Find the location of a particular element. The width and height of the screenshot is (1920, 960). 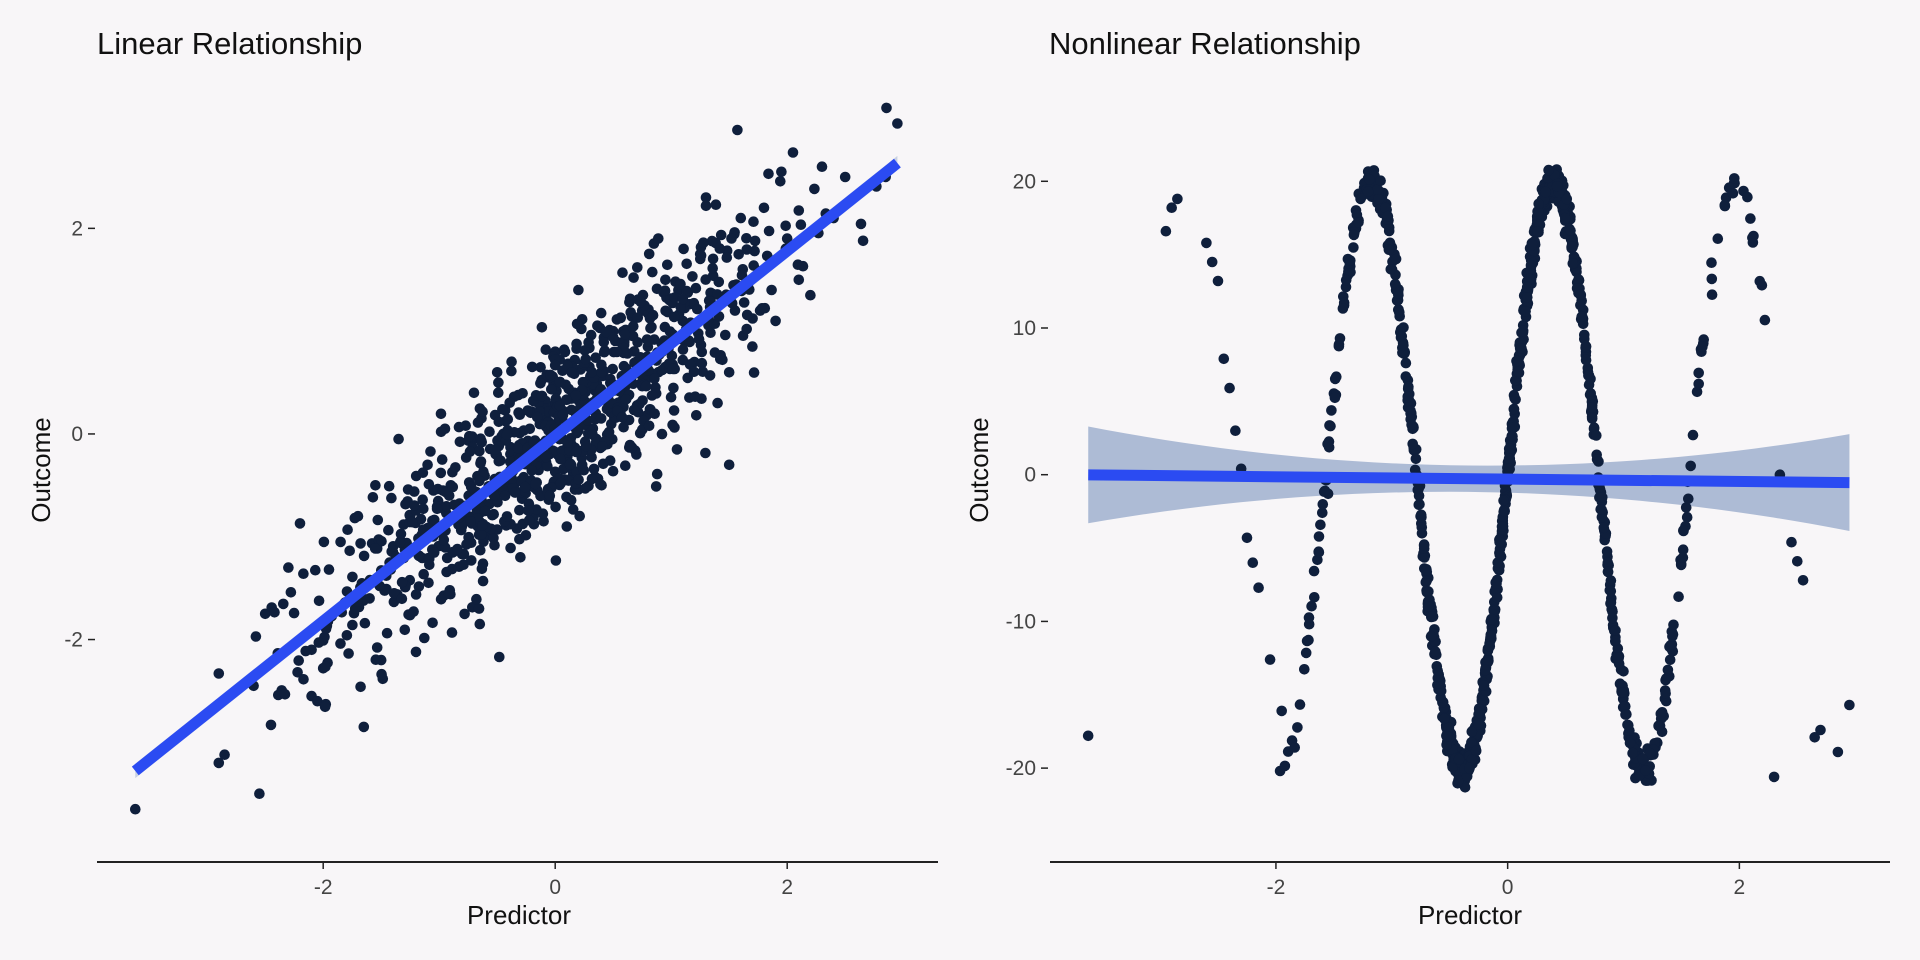

nonlinear-y-label: Outcome is located at coordinates (979, 470).